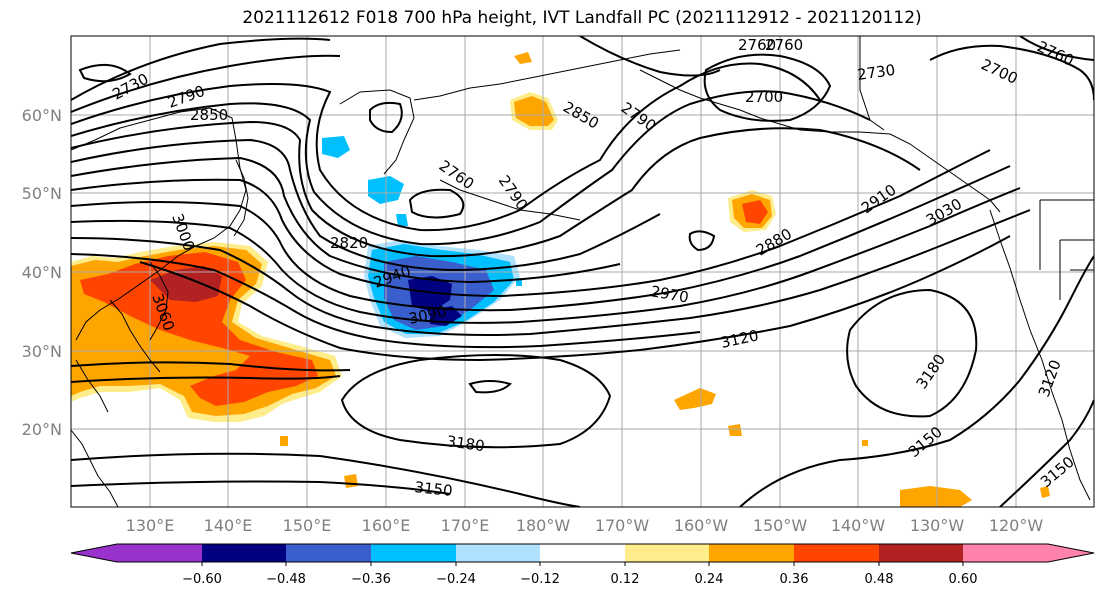 The image size is (1105, 601). What do you see at coordinates (543, 525) in the screenshot?
I see `lon-label-180w: 180°W` at bounding box center [543, 525].